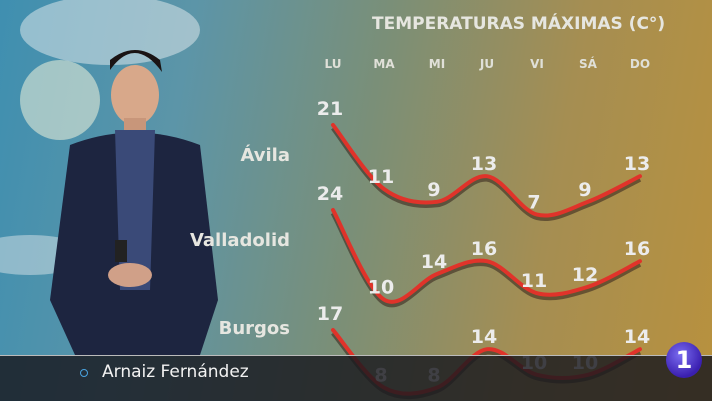 The image size is (712, 401). Describe the element at coordinates (84, 373) in the screenshot. I see `circle-icon` at that location.